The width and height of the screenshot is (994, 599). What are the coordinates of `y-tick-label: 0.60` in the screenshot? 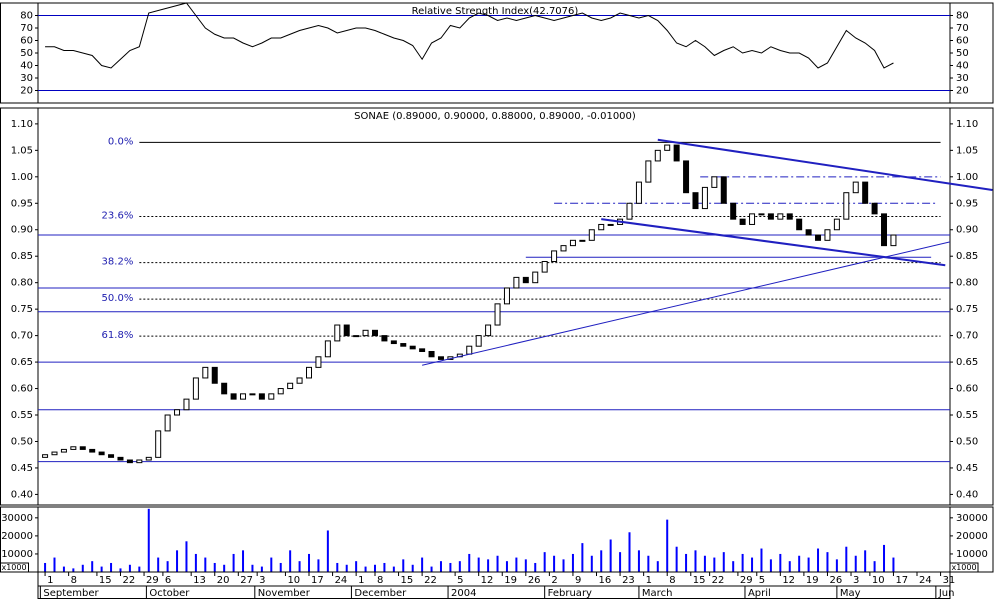 It's located at (967, 389).